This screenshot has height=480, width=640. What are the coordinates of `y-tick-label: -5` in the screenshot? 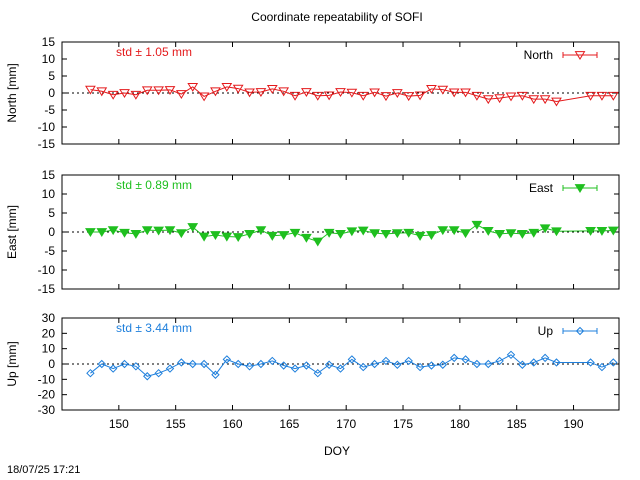 It's located at (49, 110).